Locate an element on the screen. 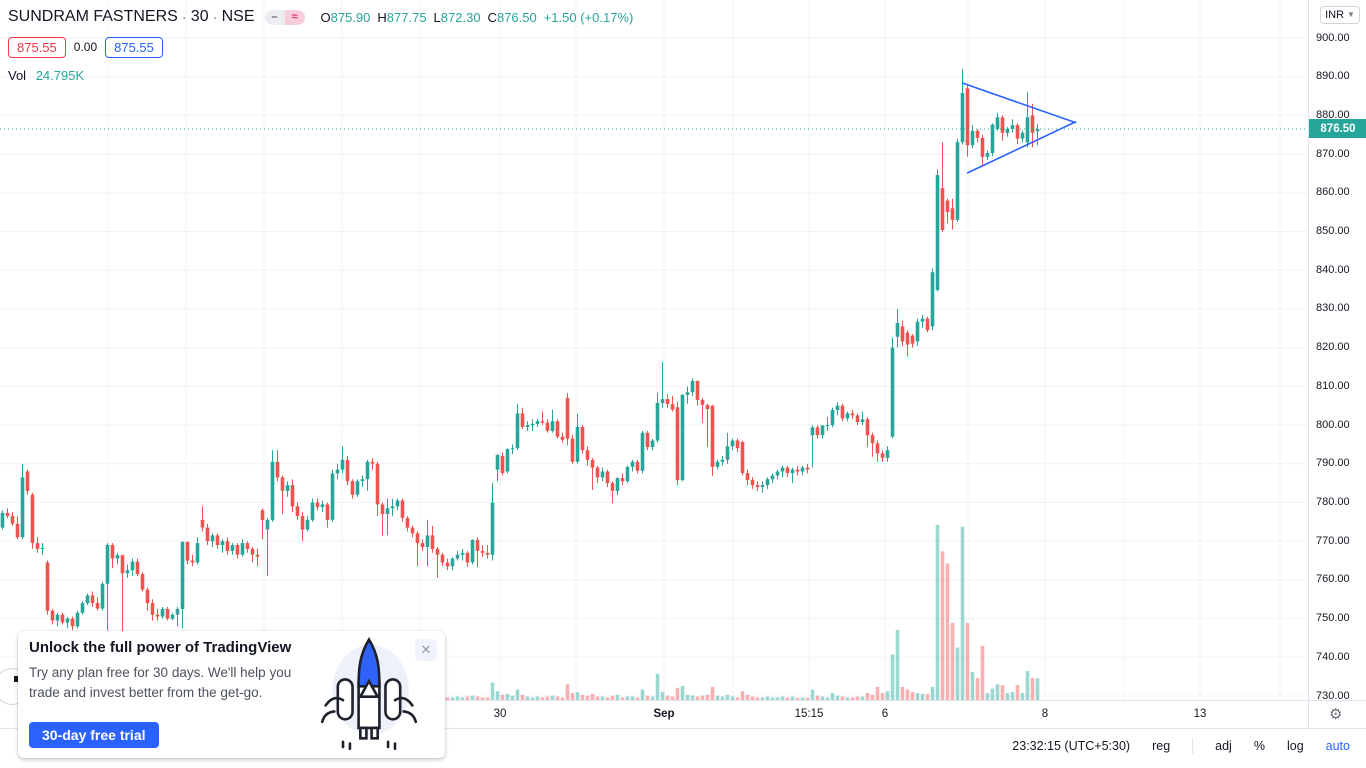  symbol-title: SUNDRAM FASTNERS is located at coordinates (93, 16).